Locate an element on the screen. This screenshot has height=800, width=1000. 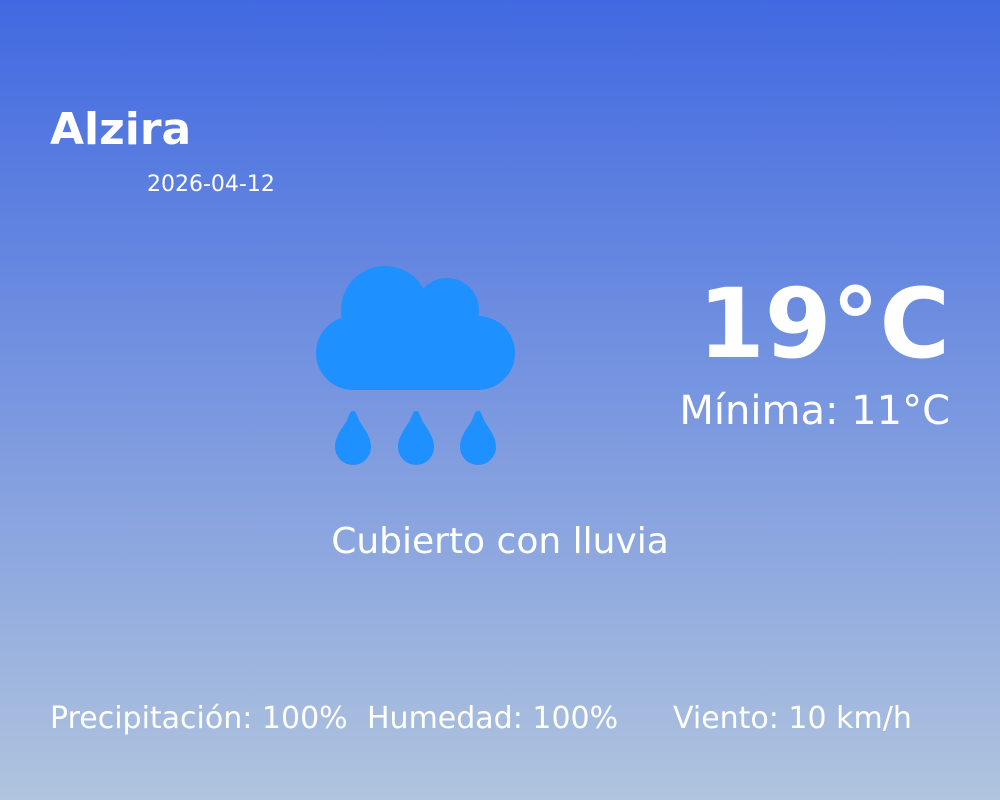
city-name: Alzira is located at coordinates (121, 129).